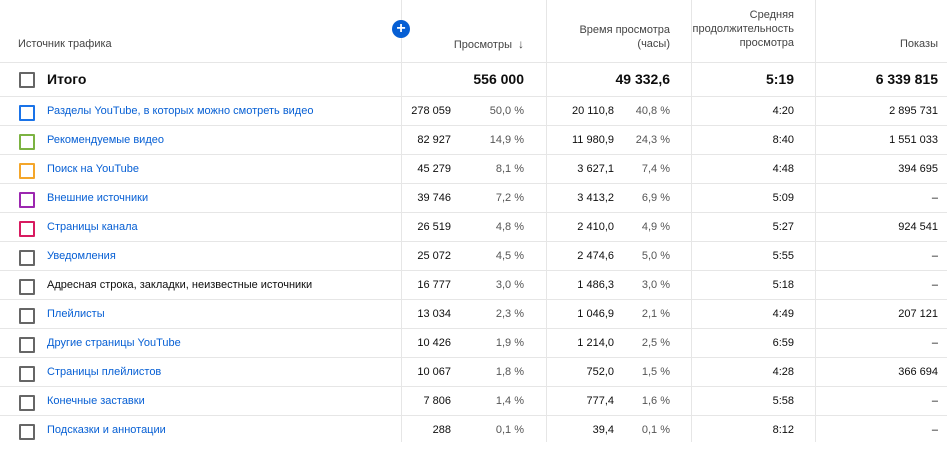  Describe the element at coordinates (521, 44) in the screenshot. I see `sort-down-arrow-icon: ↓` at that location.